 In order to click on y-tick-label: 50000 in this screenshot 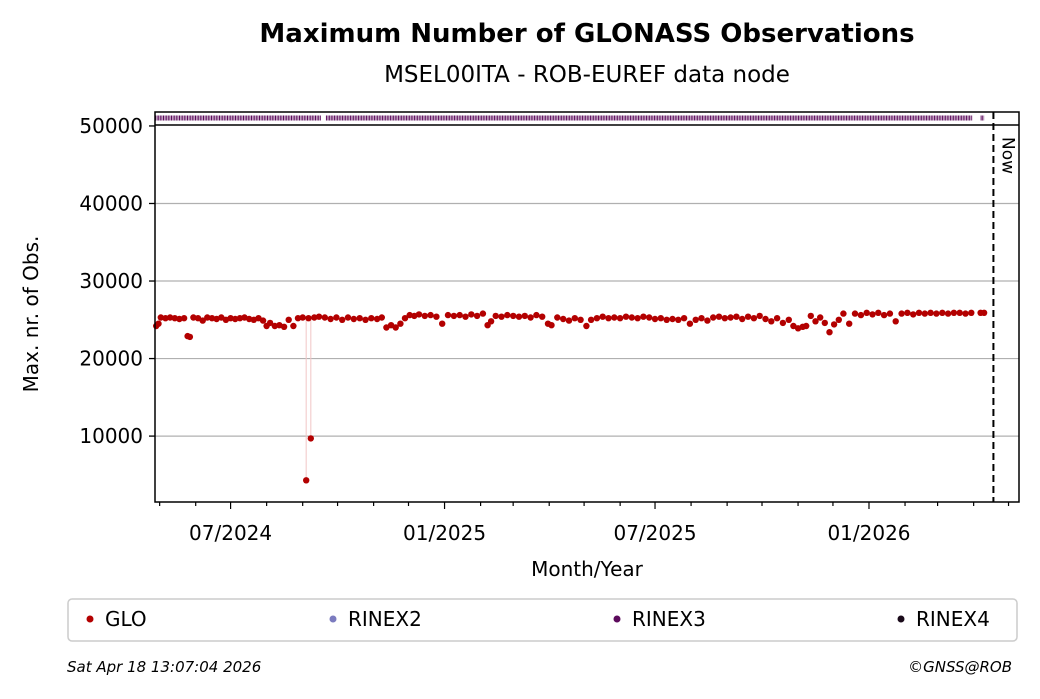, I will do `click(111, 126)`.